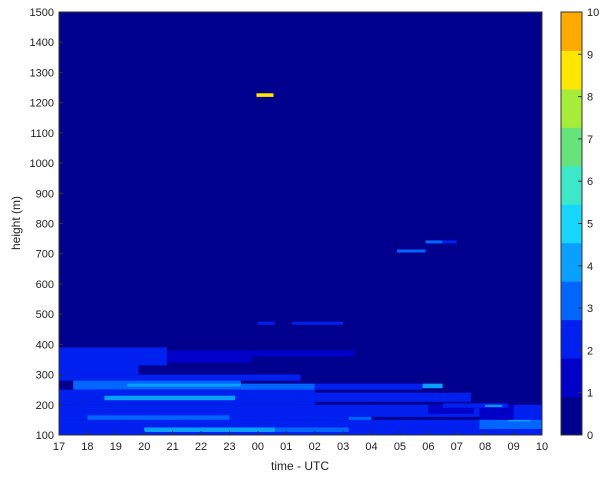  I want to click on y-tick-label: 300, so click(45, 376).